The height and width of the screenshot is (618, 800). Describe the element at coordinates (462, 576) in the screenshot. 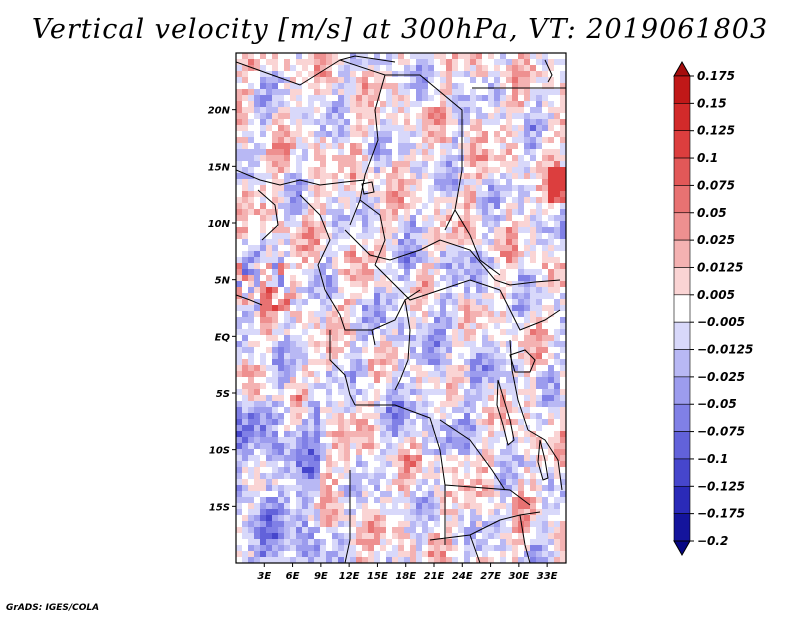

I see `x-tick-label: 24E` at that location.